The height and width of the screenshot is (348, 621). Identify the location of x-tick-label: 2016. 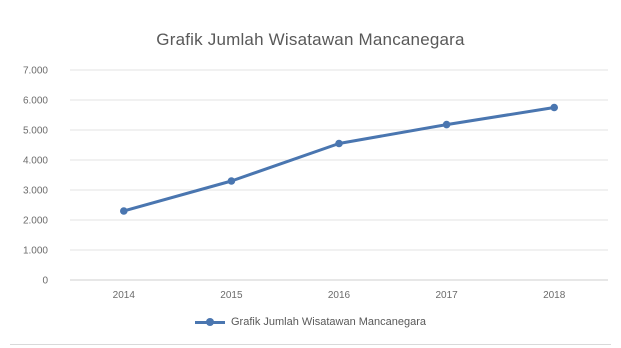
(339, 295).